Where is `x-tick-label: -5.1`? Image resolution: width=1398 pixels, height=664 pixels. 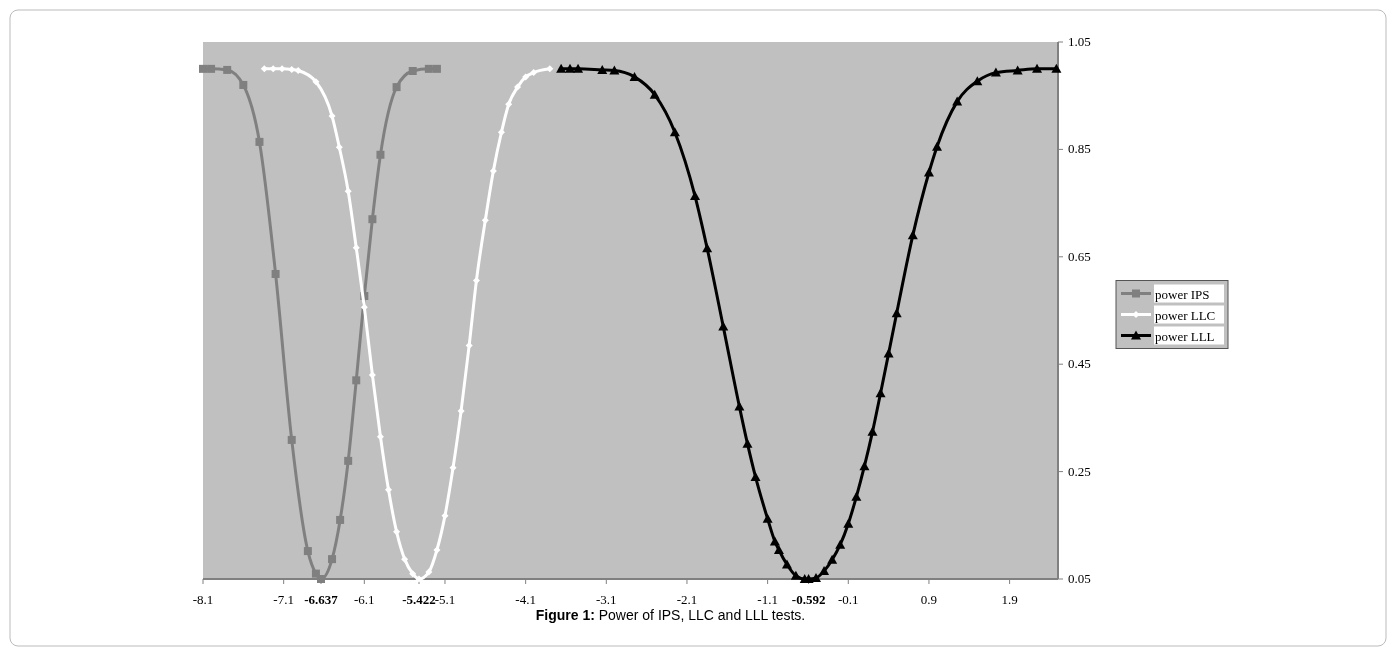 x-tick-label: -5.1 is located at coordinates (445, 599).